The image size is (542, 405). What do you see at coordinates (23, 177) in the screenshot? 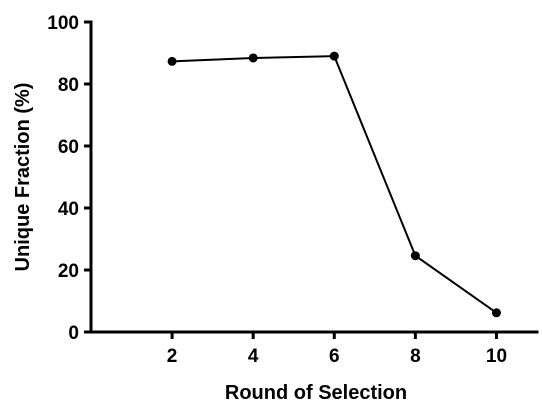
I see `y-axis-title: Unique Fraction (%)` at bounding box center [23, 177].